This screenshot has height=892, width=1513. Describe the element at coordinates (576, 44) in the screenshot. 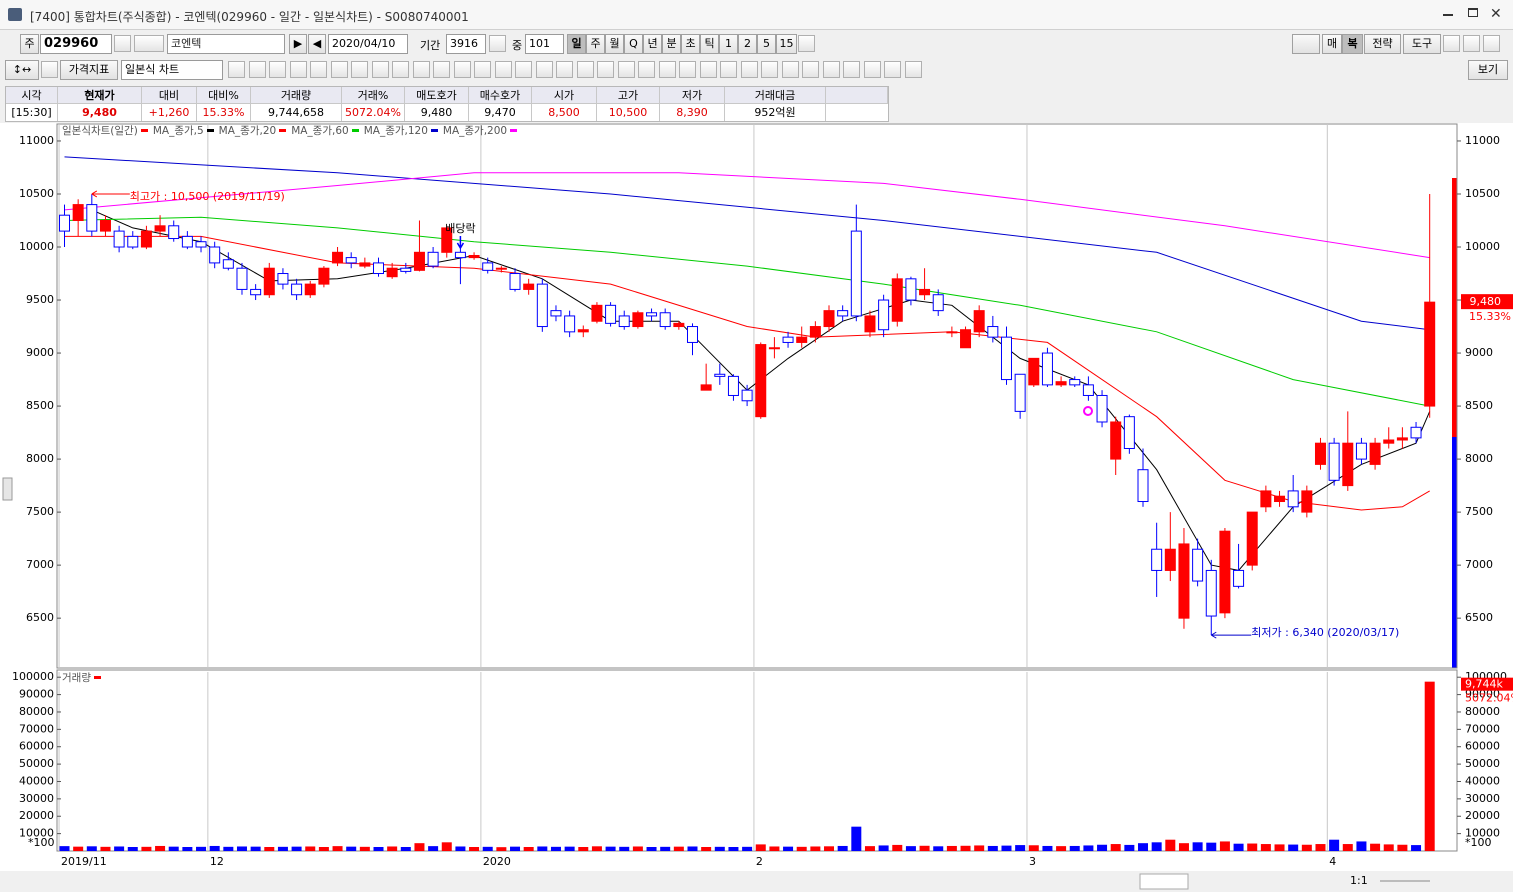

I see `interval-button: 일` at that location.